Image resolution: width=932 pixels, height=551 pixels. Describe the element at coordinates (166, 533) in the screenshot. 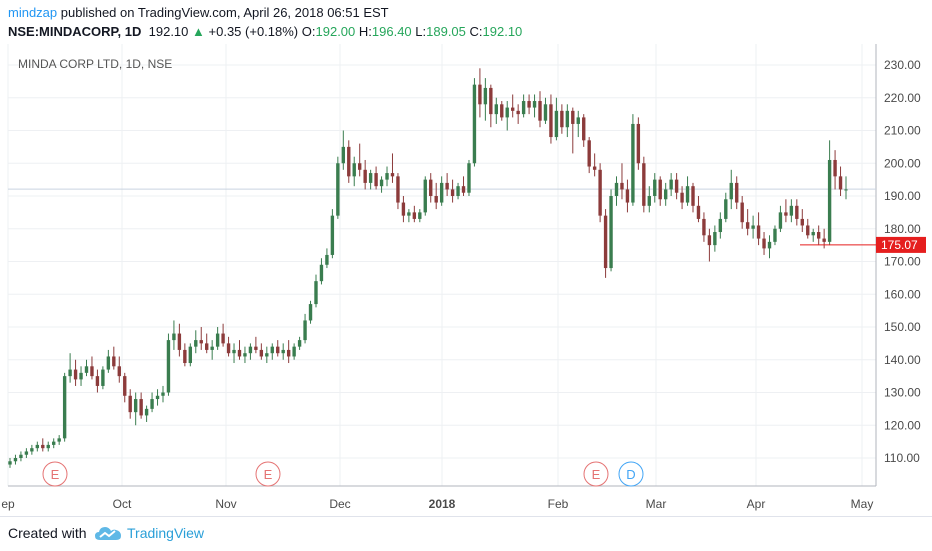

I see `tradingview-brand: TradingView` at that location.